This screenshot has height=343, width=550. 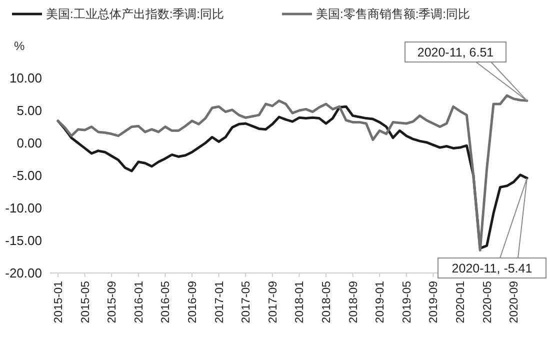 What do you see at coordinates (455, 53) in the screenshot?
I see `text: 2020-11, 6.51` at bounding box center [455, 53].